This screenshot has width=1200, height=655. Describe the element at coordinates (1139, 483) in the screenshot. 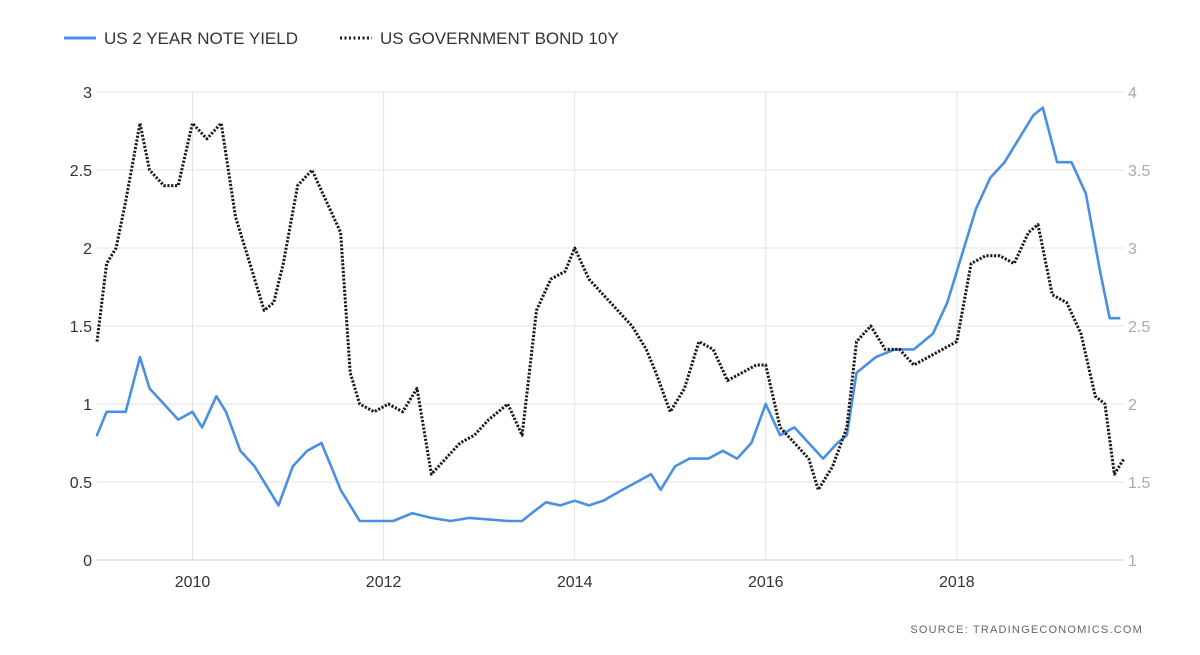

I see `y-right-tick-label: 1.5` at that location.